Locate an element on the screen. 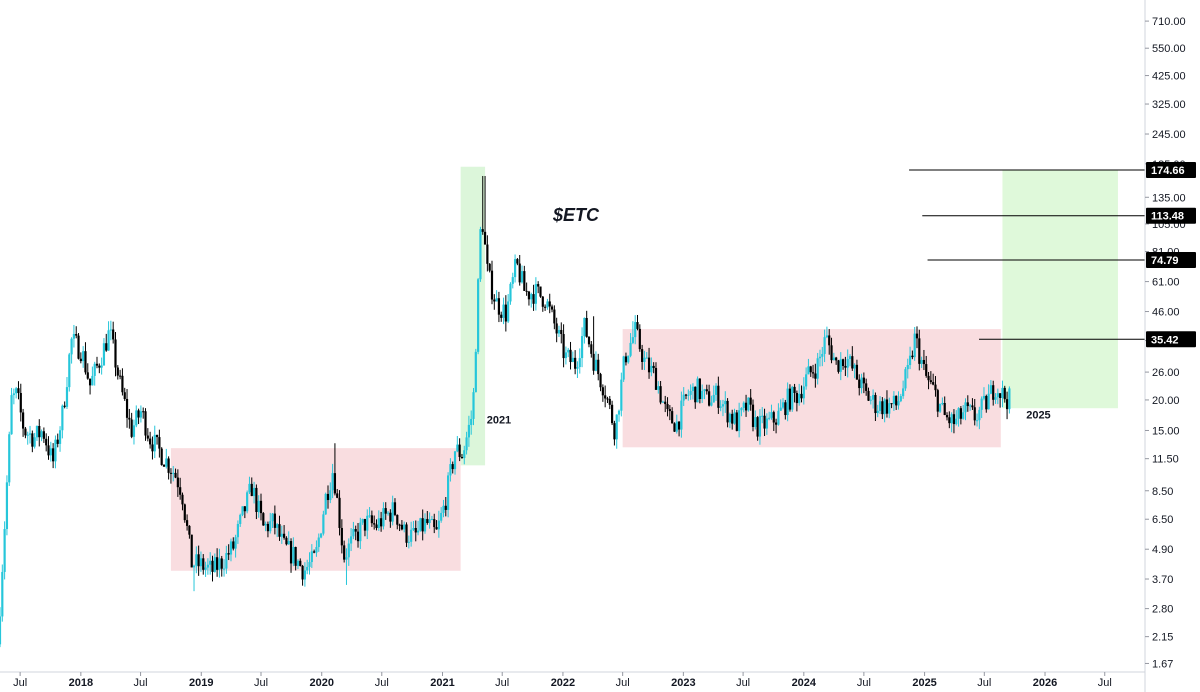  x-tick-label: 2020 is located at coordinates (321, 683).